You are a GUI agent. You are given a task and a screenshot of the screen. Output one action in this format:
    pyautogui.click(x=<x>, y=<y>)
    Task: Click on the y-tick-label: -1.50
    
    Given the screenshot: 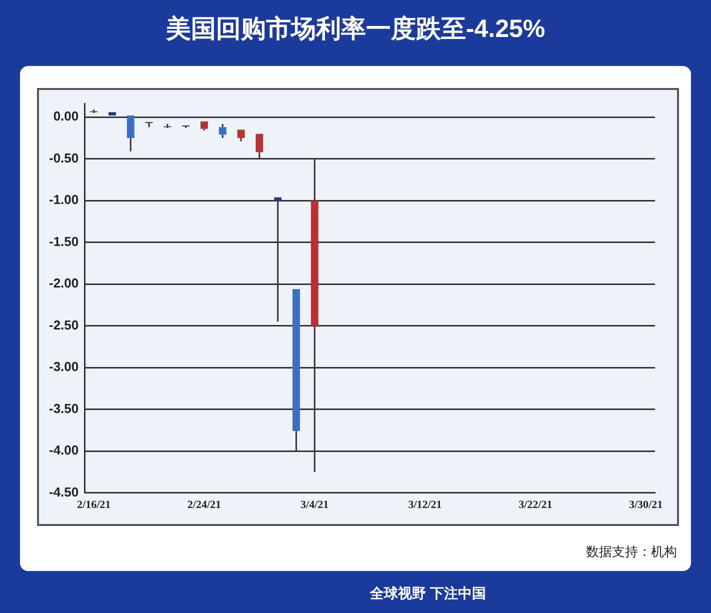 What is the action you would take?
    pyautogui.click(x=63, y=241)
    